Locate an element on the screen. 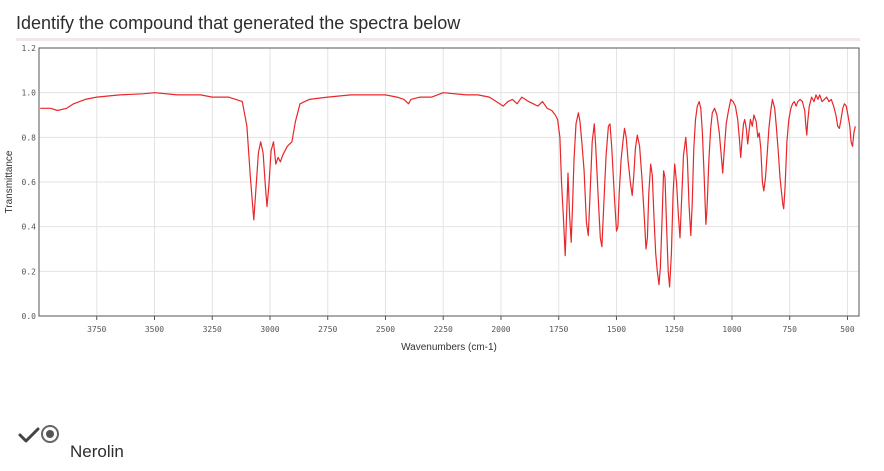 Image resolution: width=884 pixels, height=471 pixels. question-divider is located at coordinates (438, 39).